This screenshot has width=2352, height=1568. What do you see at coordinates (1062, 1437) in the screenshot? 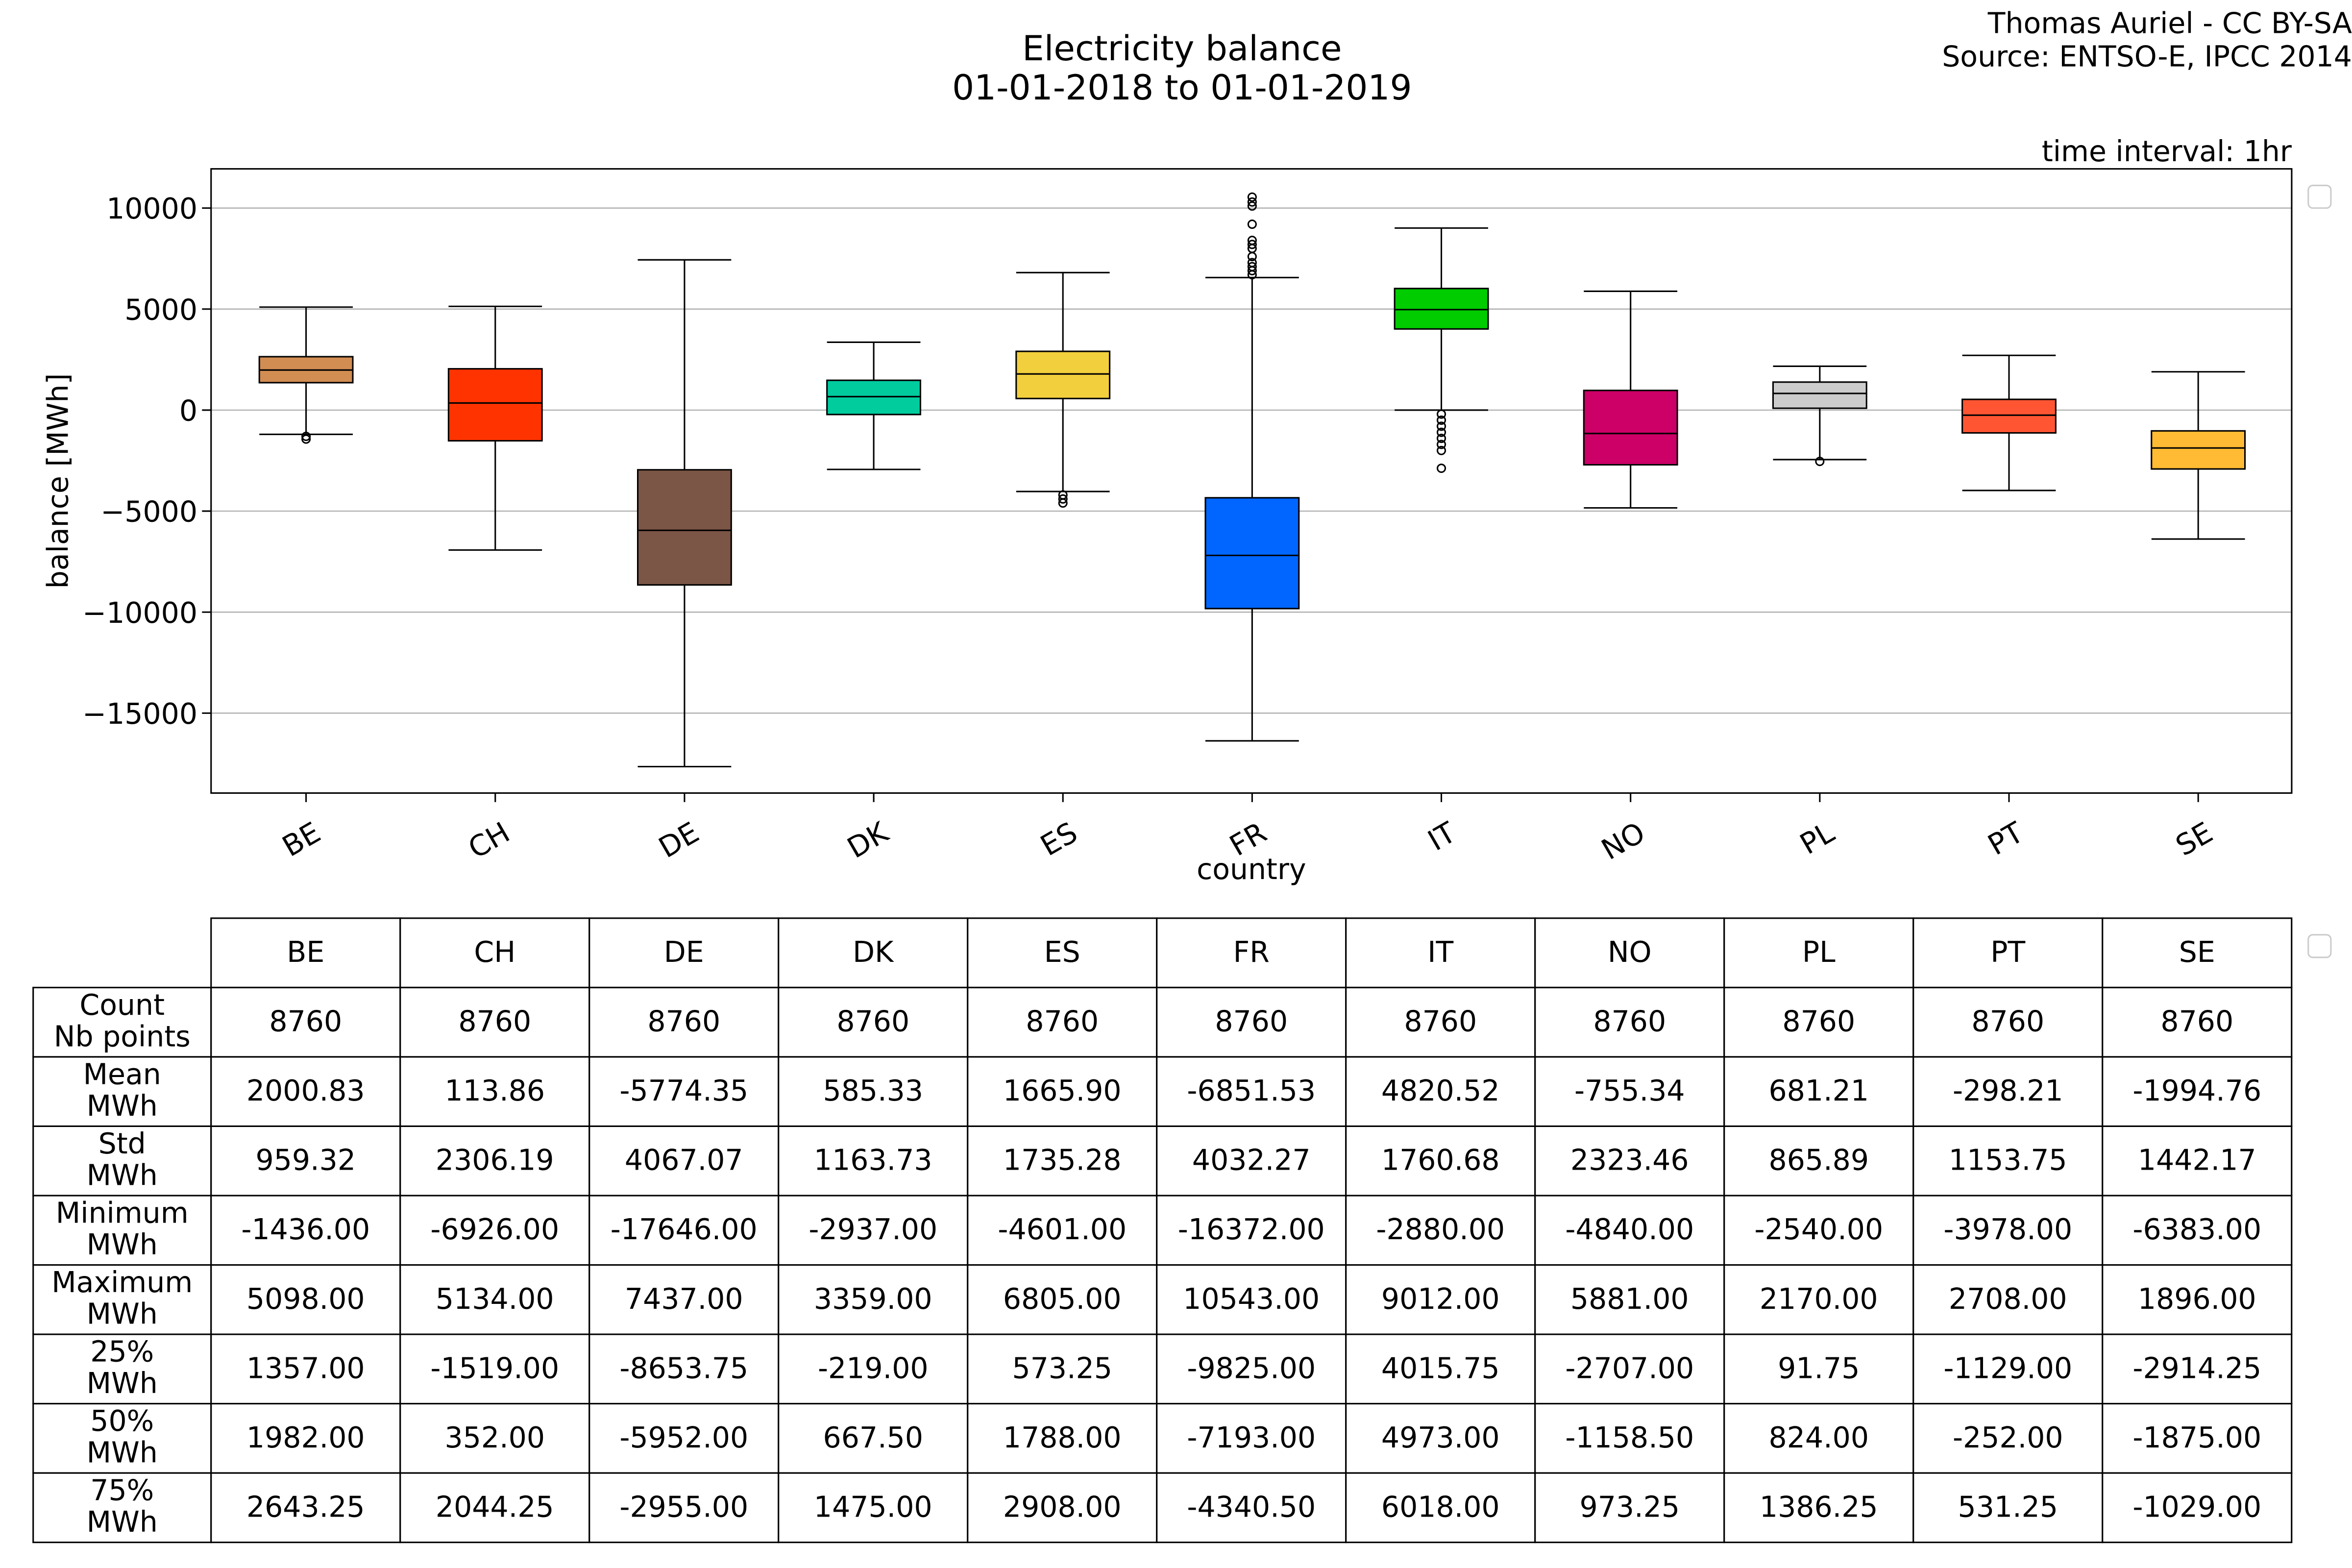
I see `table-cell-value: 1788.00` at bounding box center [1062, 1437].